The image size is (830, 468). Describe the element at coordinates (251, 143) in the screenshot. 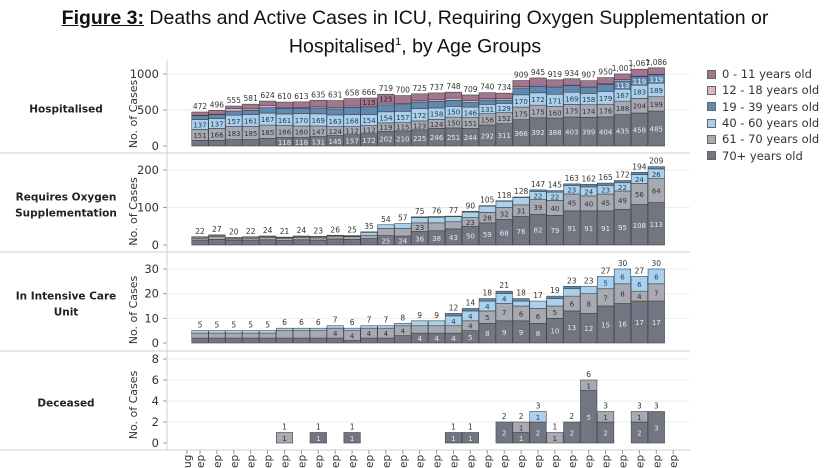

I see `bar-segment-70-plus` at that location.